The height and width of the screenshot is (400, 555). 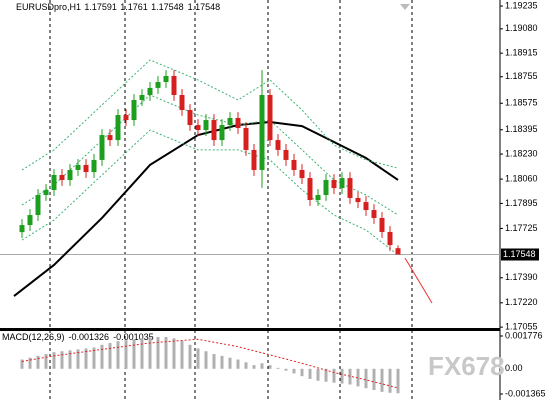 What do you see at coordinates (521, 129) in the screenshot?
I see `y-tick-label: 1.18395` at bounding box center [521, 129].